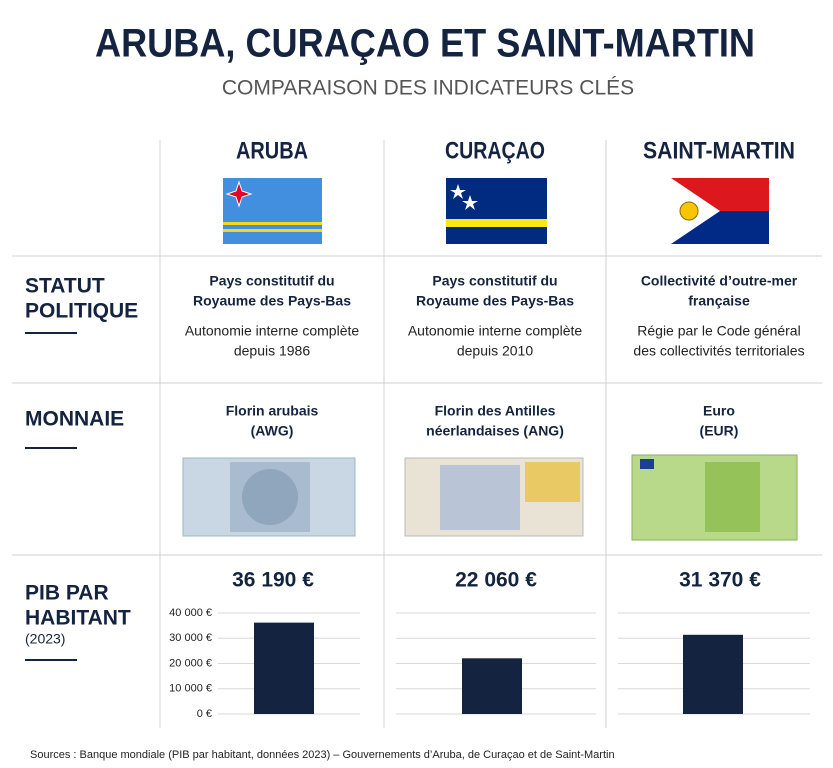 The image size is (833, 768). Describe the element at coordinates (720, 211) in the screenshot. I see `flag-sint-maarten` at that location.